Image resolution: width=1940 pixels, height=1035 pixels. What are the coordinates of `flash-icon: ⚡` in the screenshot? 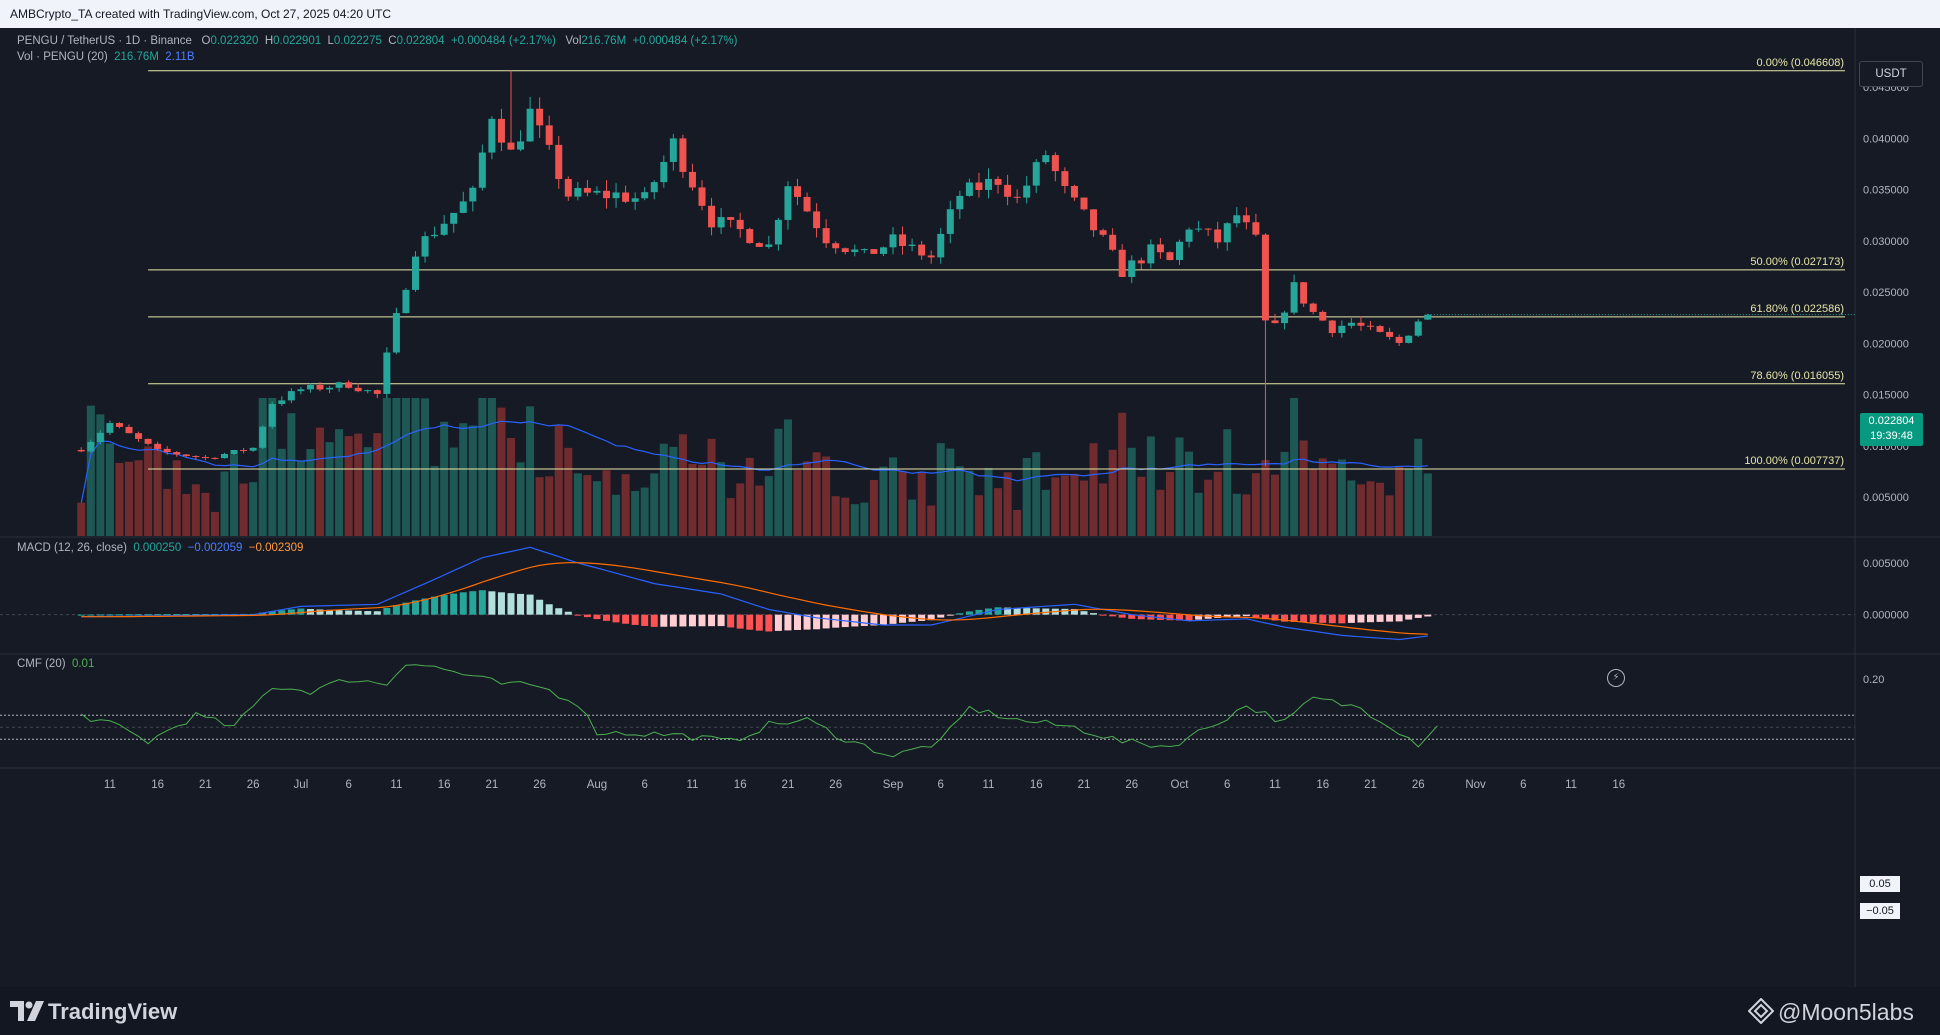 It's located at (1616, 678).